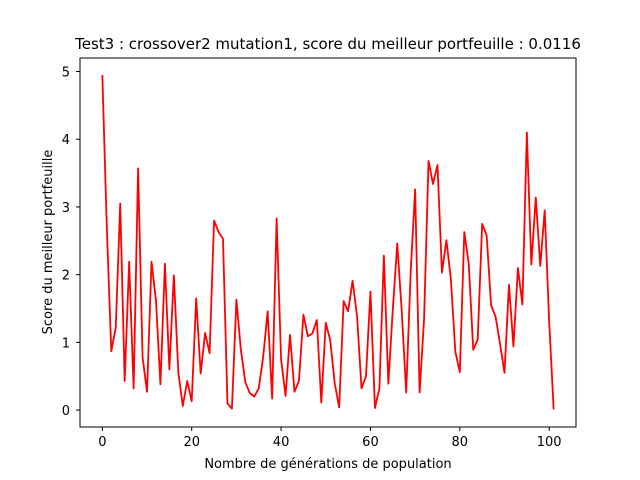 The width and height of the screenshot is (640, 480). Describe the element at coordinates (549, 442) in the screenshot. I see `x-tick-label: 100` at that location.